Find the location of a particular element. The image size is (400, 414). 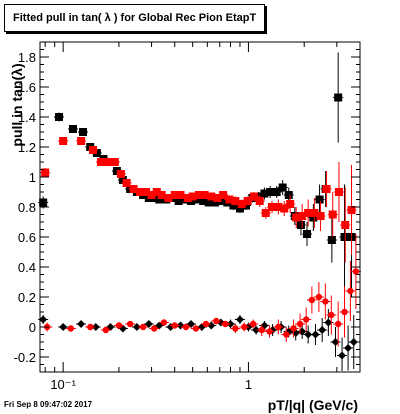

y-tick-label: 1.4 is located at coordinates (27, 117).